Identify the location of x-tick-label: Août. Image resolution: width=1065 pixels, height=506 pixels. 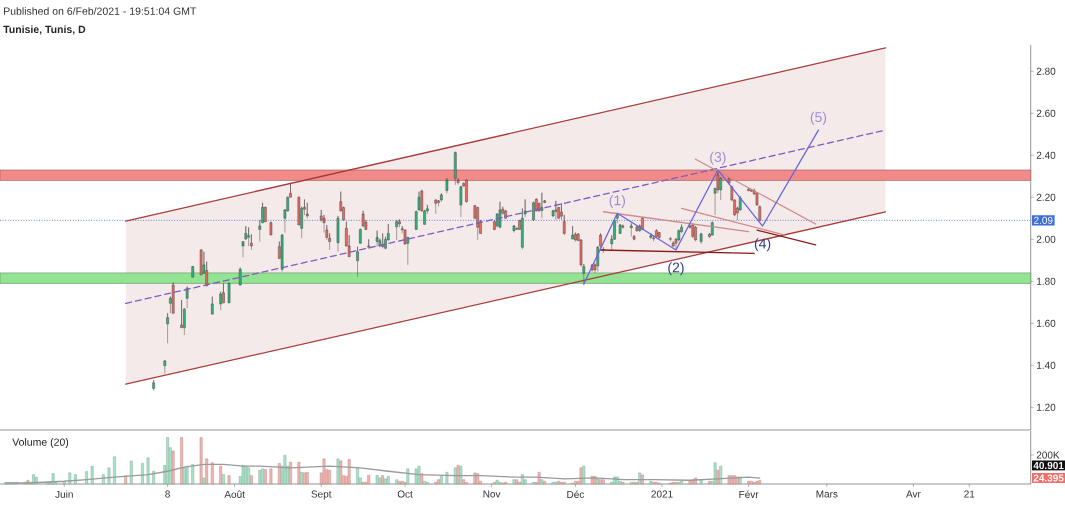
(234, 494).